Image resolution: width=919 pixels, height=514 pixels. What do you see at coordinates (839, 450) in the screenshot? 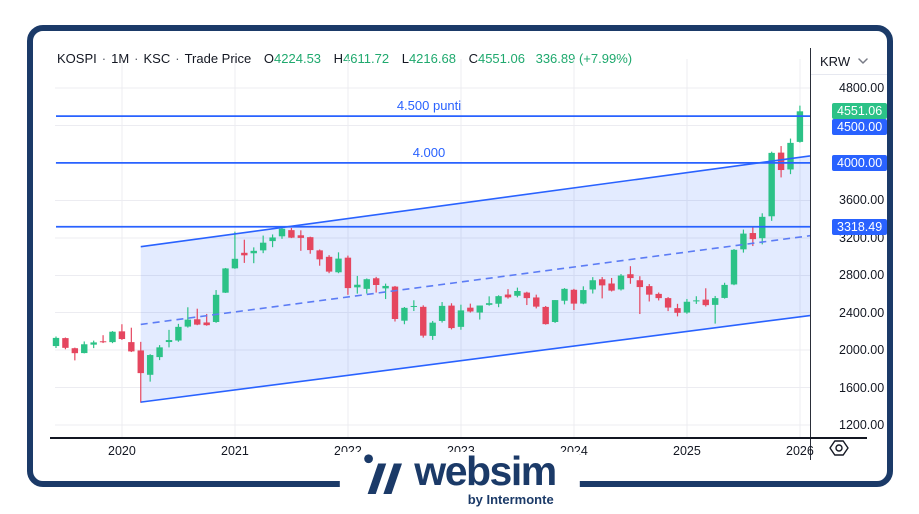
I see `price-scale-settings-icon` at bounding box center [839, 450].